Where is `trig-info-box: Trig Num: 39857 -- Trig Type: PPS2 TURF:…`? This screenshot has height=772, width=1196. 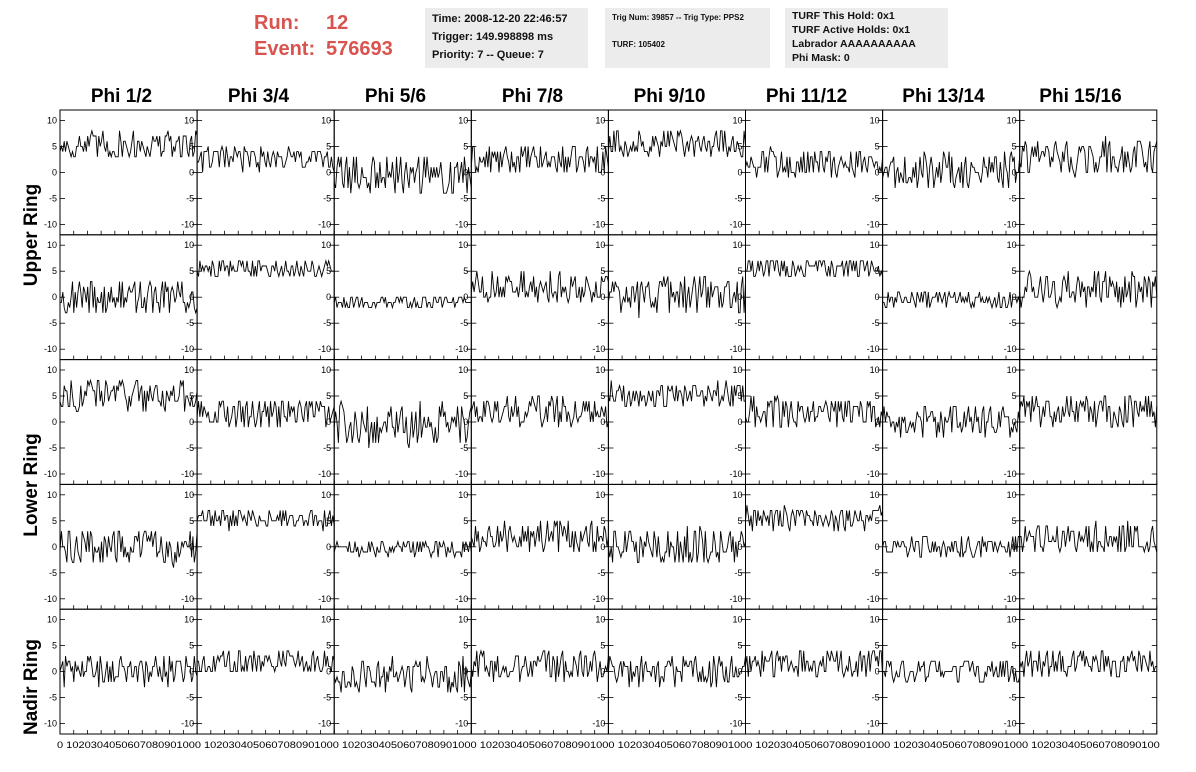
trig-info-box: Trig Num: 39857 -- Trig Type: PPS2 TURF:… is located at coordinates (687, 38).